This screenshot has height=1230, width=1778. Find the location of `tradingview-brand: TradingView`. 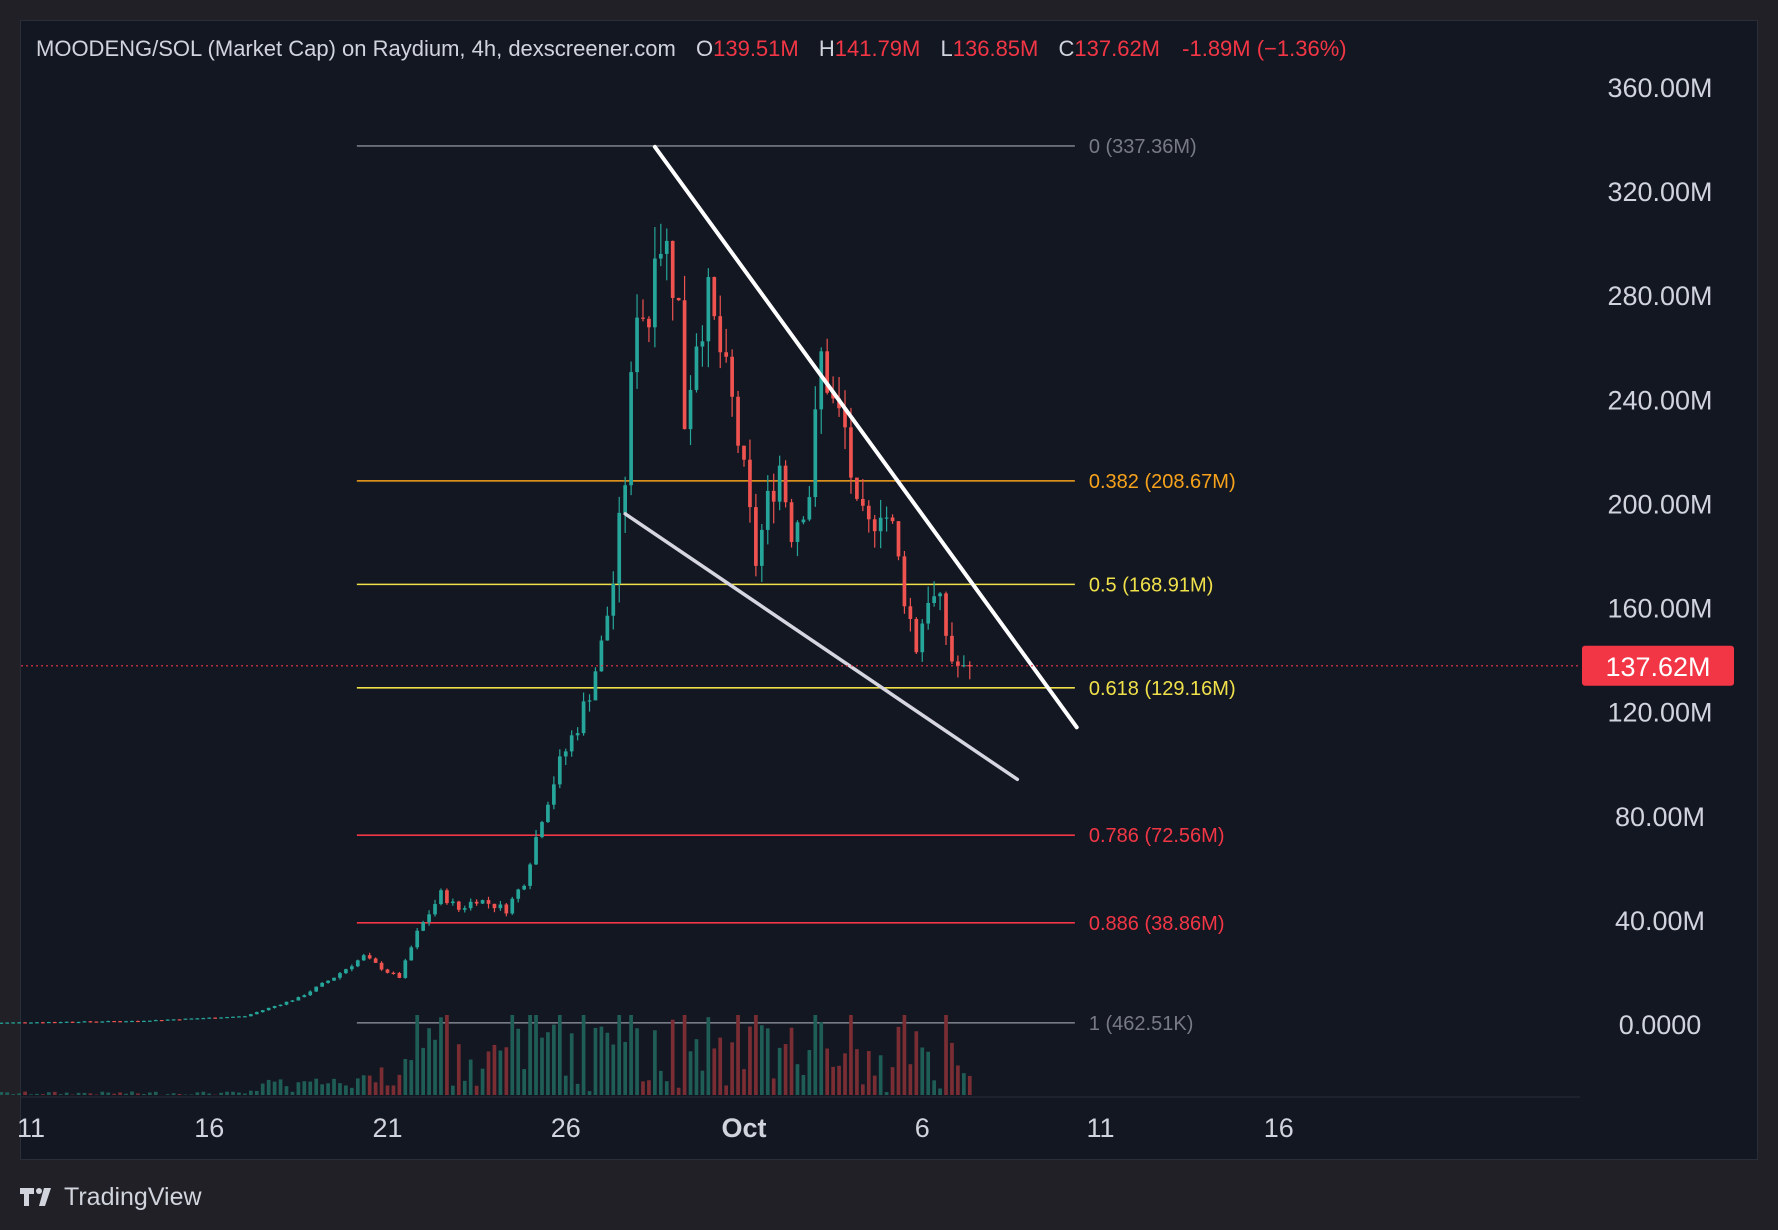

tradingview-brand: TradingView is located at coordinates (133, 1196).